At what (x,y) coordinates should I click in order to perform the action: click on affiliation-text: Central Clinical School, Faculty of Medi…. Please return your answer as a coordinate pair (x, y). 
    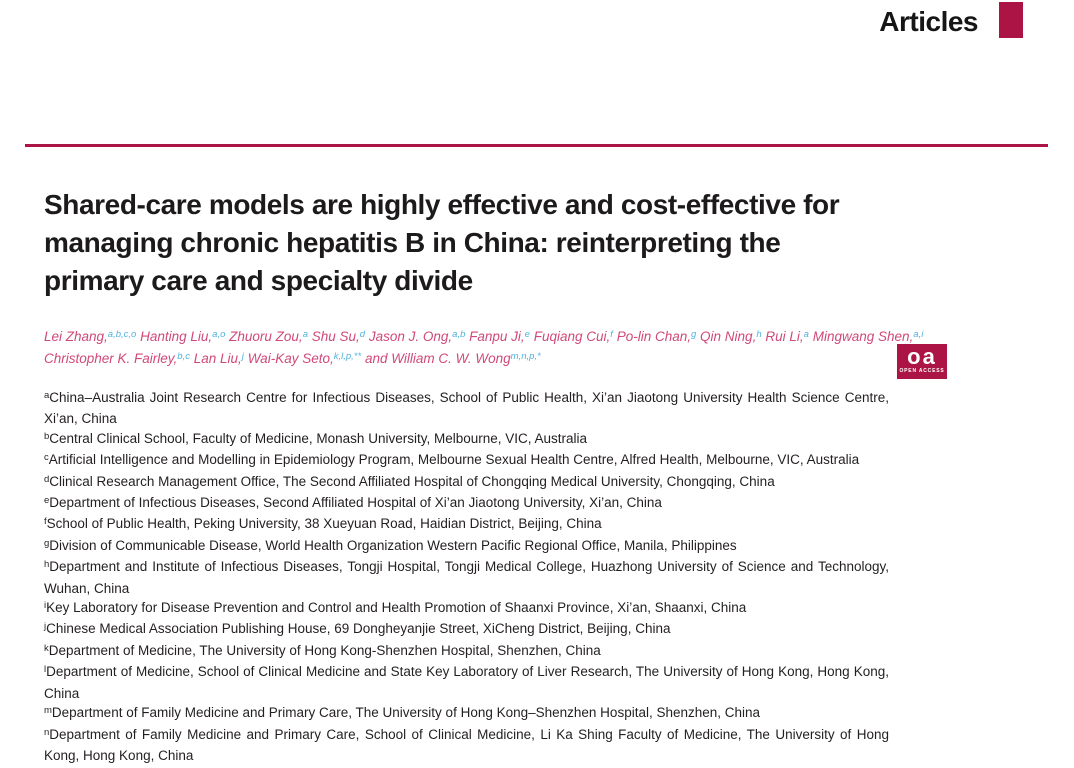
    Looking at the image, I should click on (318, 438).